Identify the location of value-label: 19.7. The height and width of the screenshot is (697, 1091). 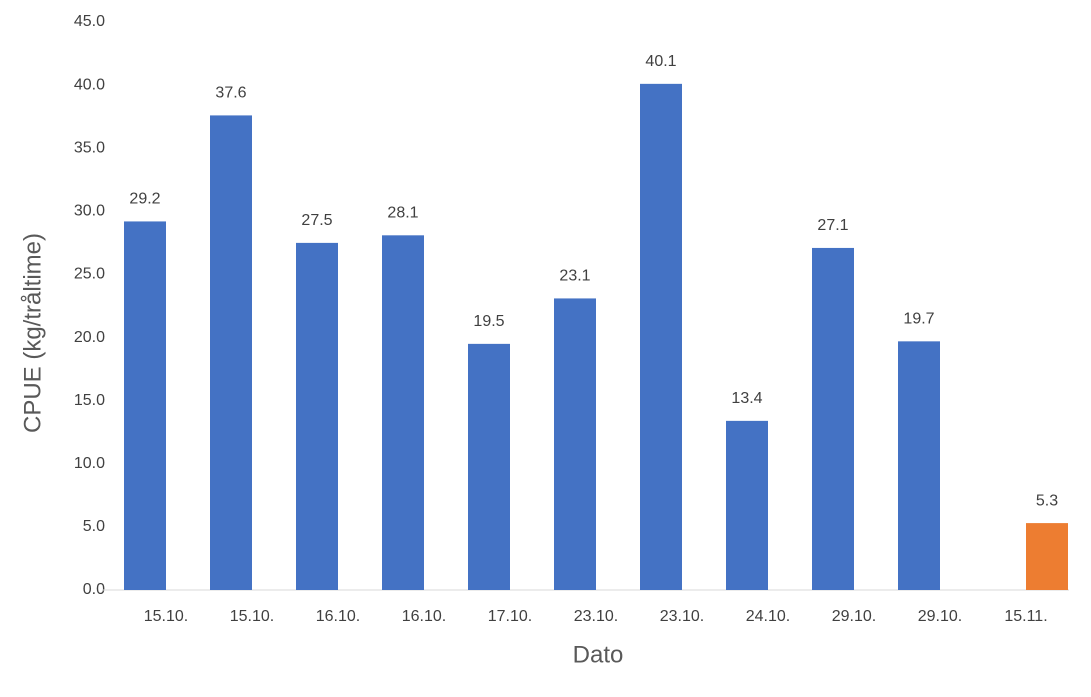
(918, 319).